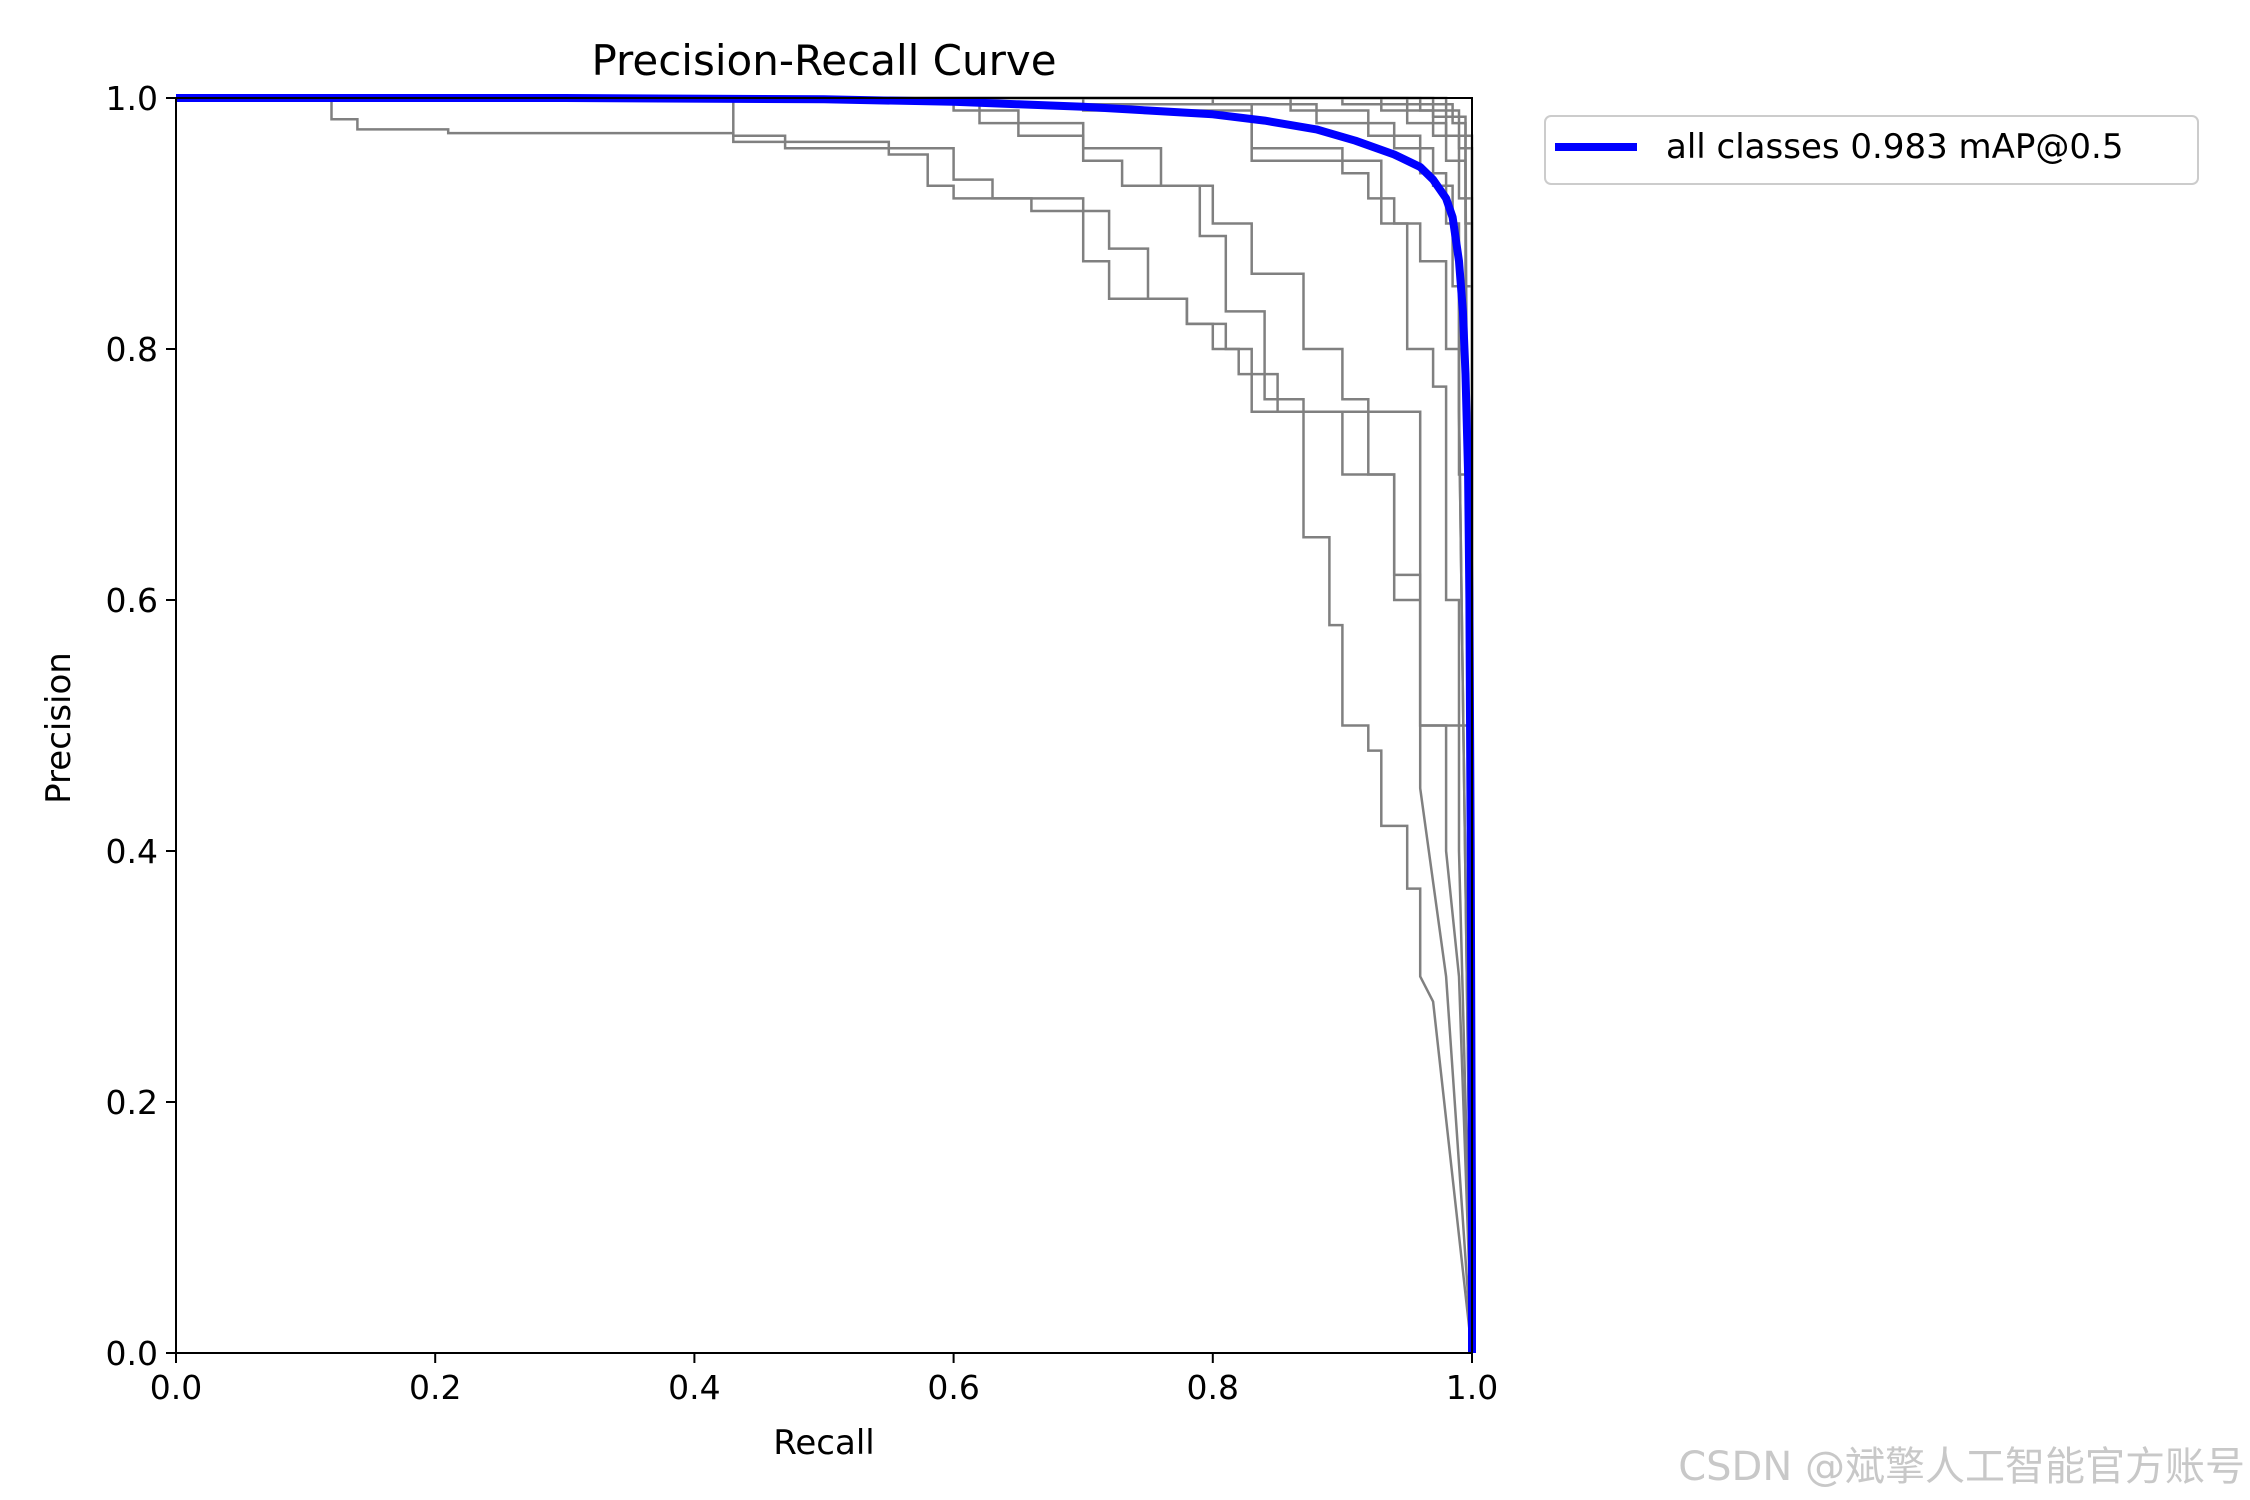  Describe the element at coordinates (132, 98) in the screenshot. I see `y-tick-label-5: 1.0` at that location.